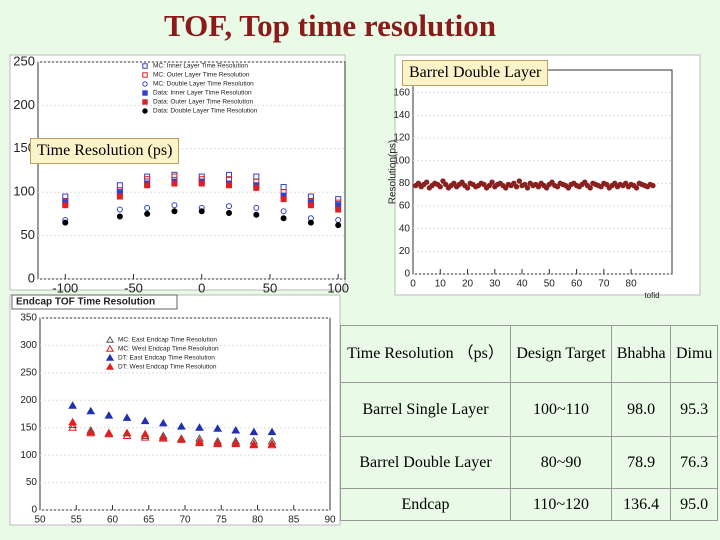 The height and width of the screenshot is (540, 720). Describe the element at coordinates (113, 520) in the screenshot. I see `x-tick-label: 60` at that location.